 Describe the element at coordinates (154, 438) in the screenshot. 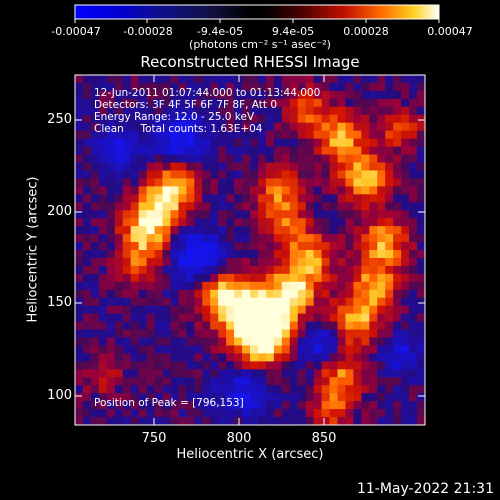

I see `x-tick-label: 750` at that location.